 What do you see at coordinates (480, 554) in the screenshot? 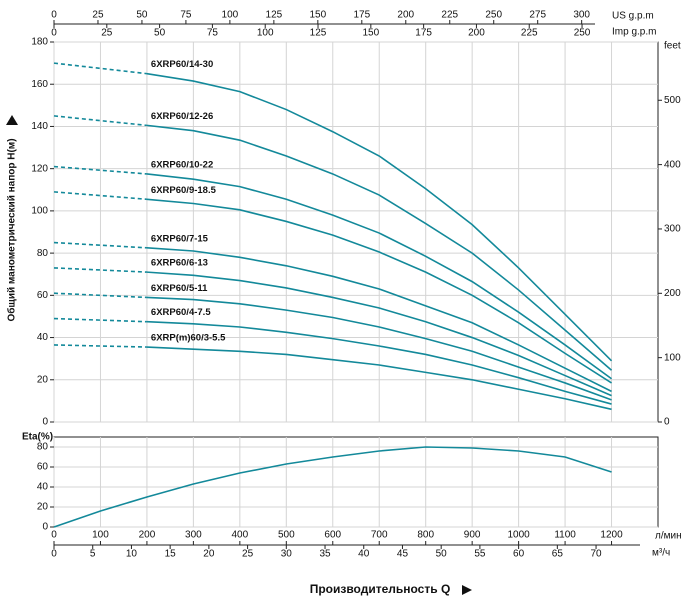
I see `x2-tick-label: 55` at bounding box center [480, 554].